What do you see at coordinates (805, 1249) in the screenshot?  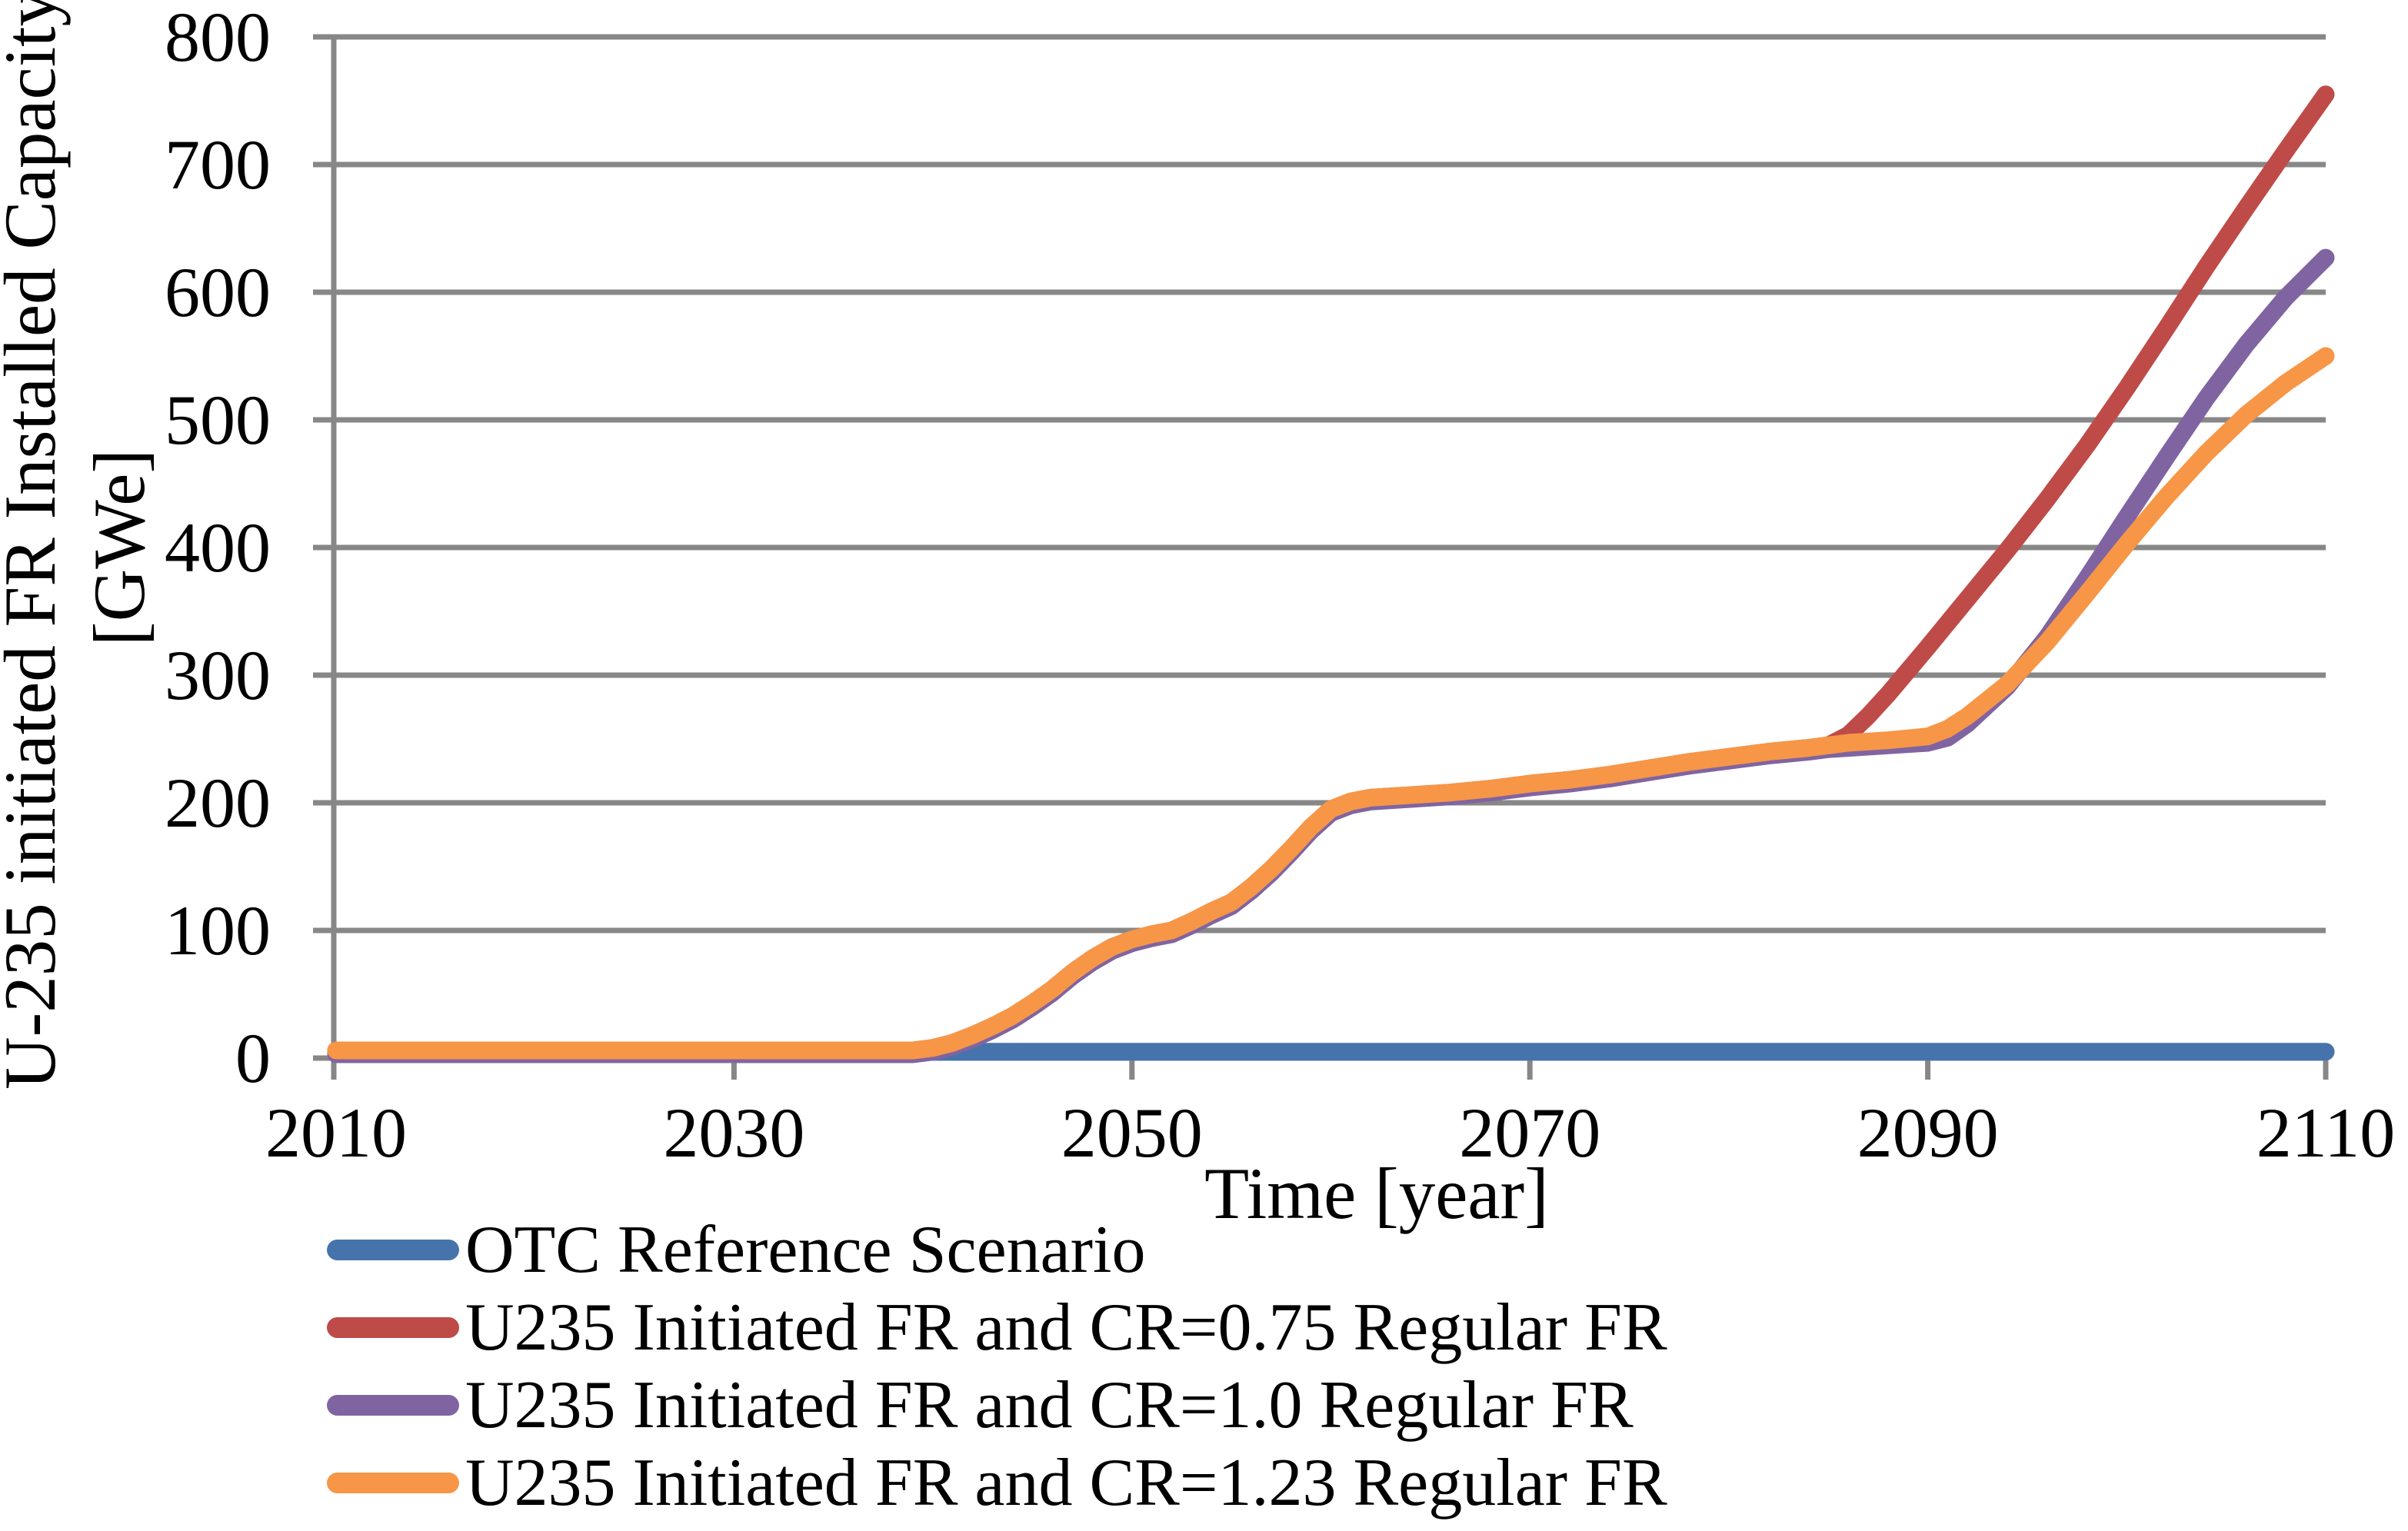 I see `legend-label-otc-reference: OTC Reference Scenario` at bounding box center [805, 1249].